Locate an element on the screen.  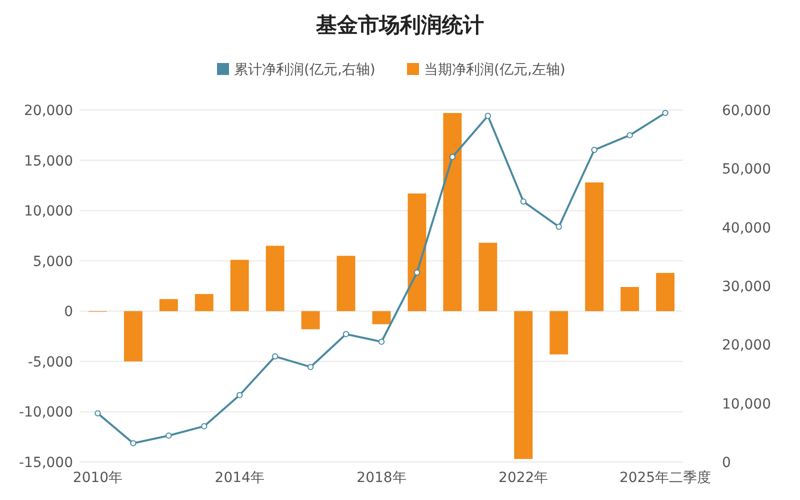
y-tick-label: 10,000 is located at coordinates (48, 212).